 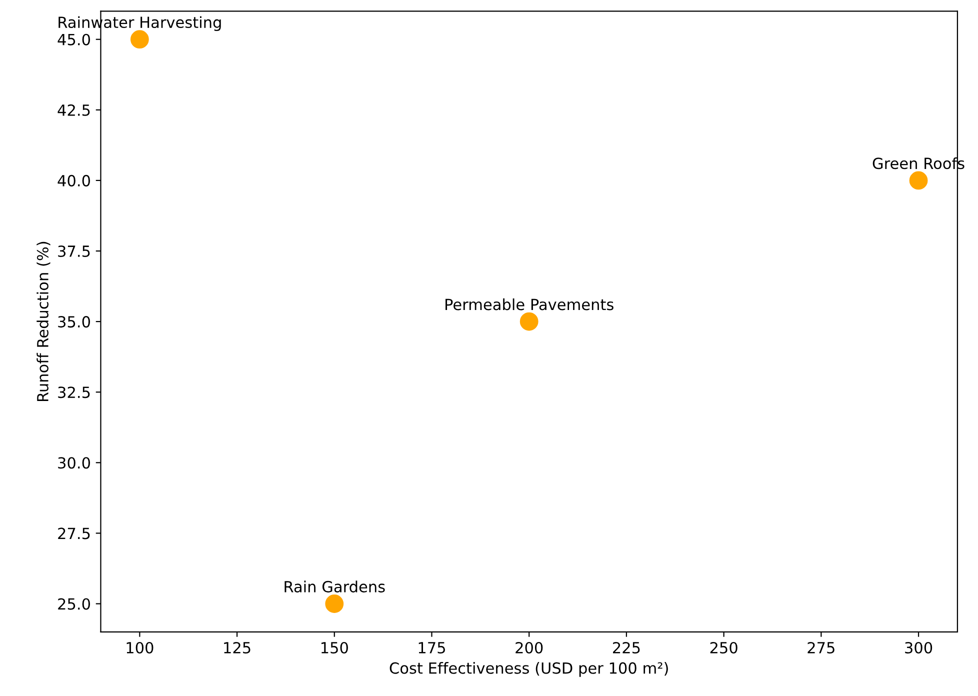 I want to click on x-tick-label: 225, so click(x=626, y=648).